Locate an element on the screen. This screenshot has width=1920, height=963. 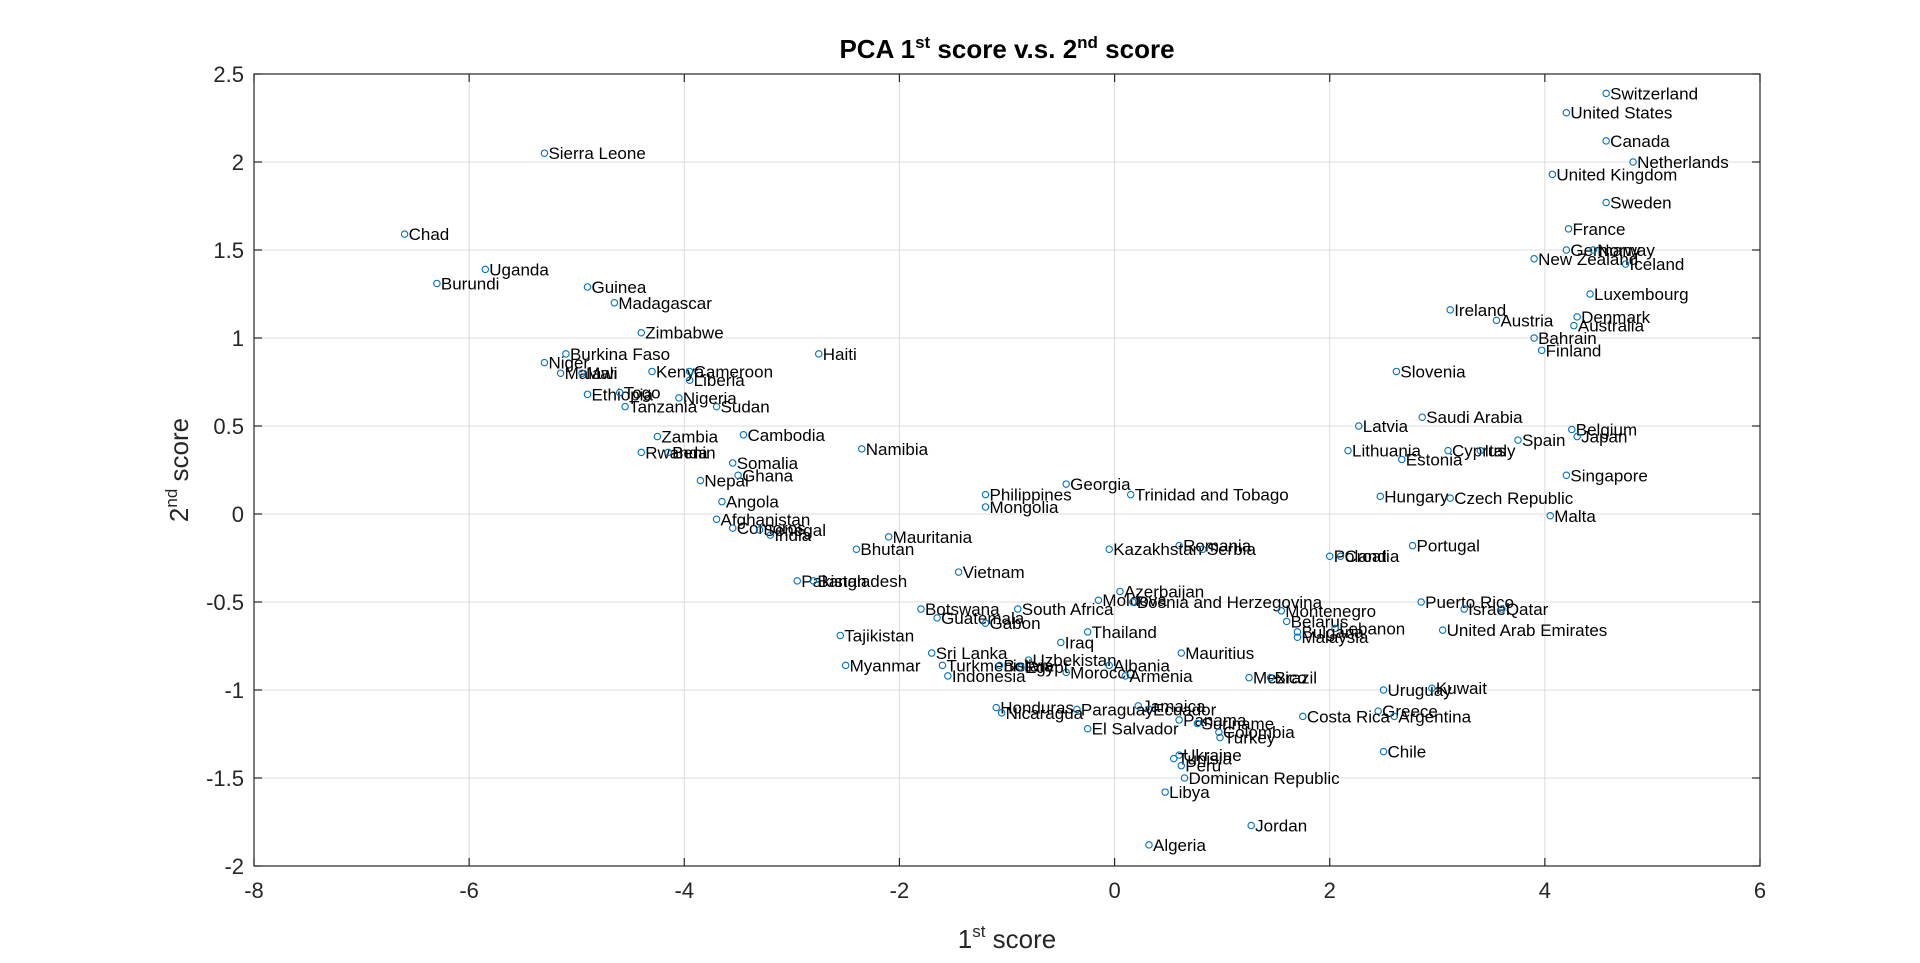
data-point: Angola is located at coordinates (748, 502).